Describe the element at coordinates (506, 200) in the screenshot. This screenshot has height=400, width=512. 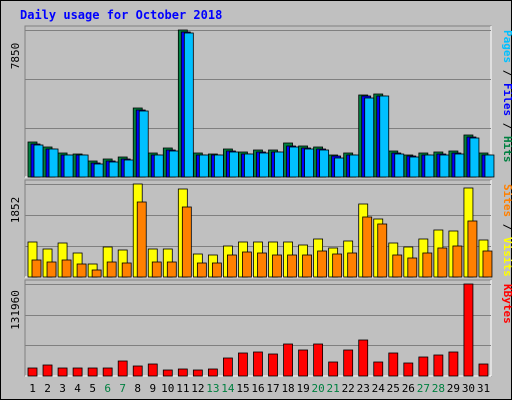
I see `legend-sites-label: Sites` at that location.